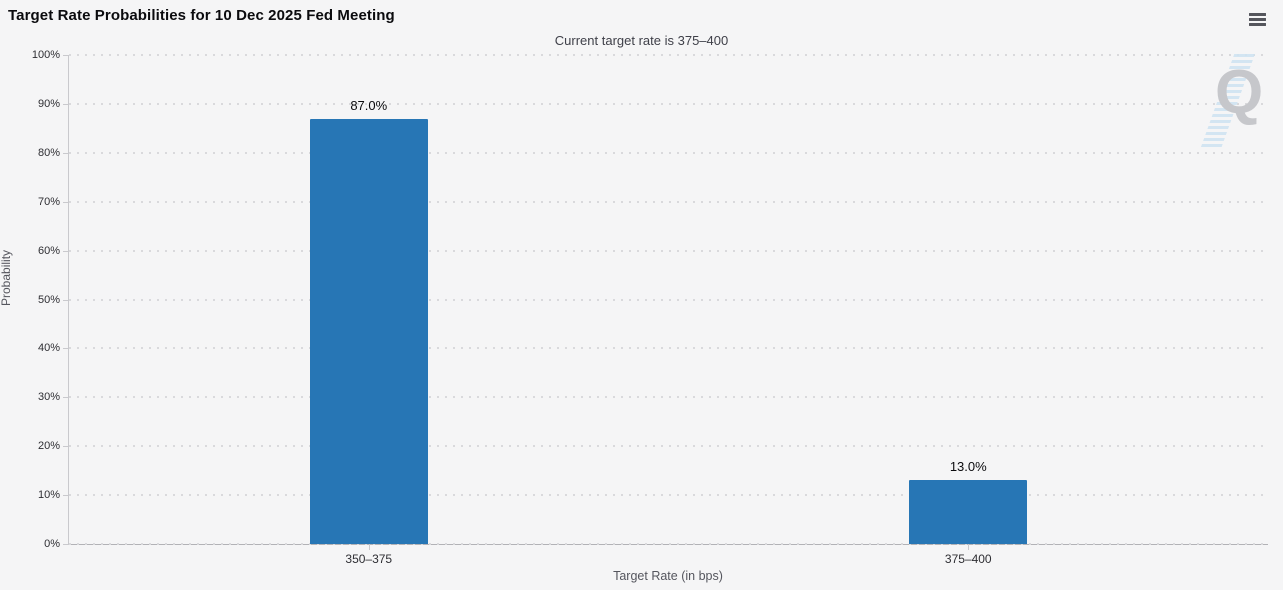  What do you see at coordinates (45, 55) in the screenshot?
I see `y-tick-label: 100%` at bounding box center [45, 55].